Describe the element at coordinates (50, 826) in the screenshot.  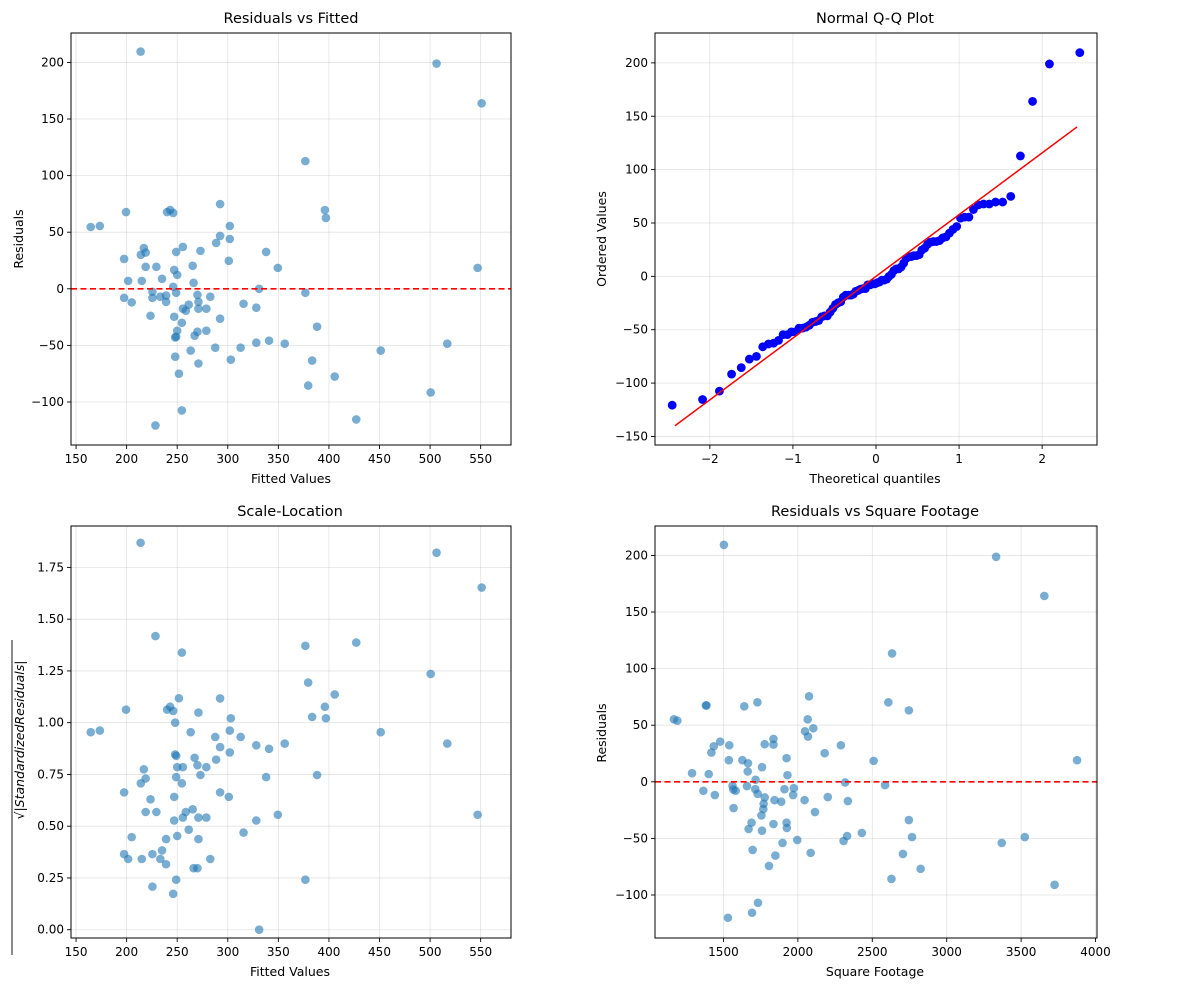
I see `y-tick-label: 0.50` at that location.